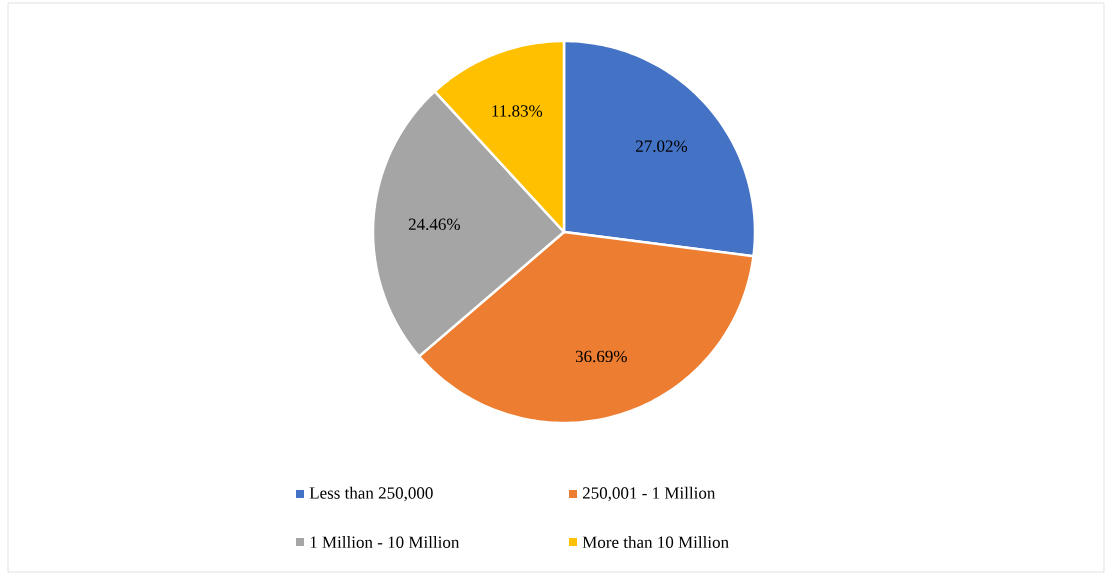 Image resolution: width=1106 pixels, height=574 pixels. What do you see at coordinates (371, 494) in the screenshot?
I see `legend-label: Less than 250,000` at bounding box center [371, 494].